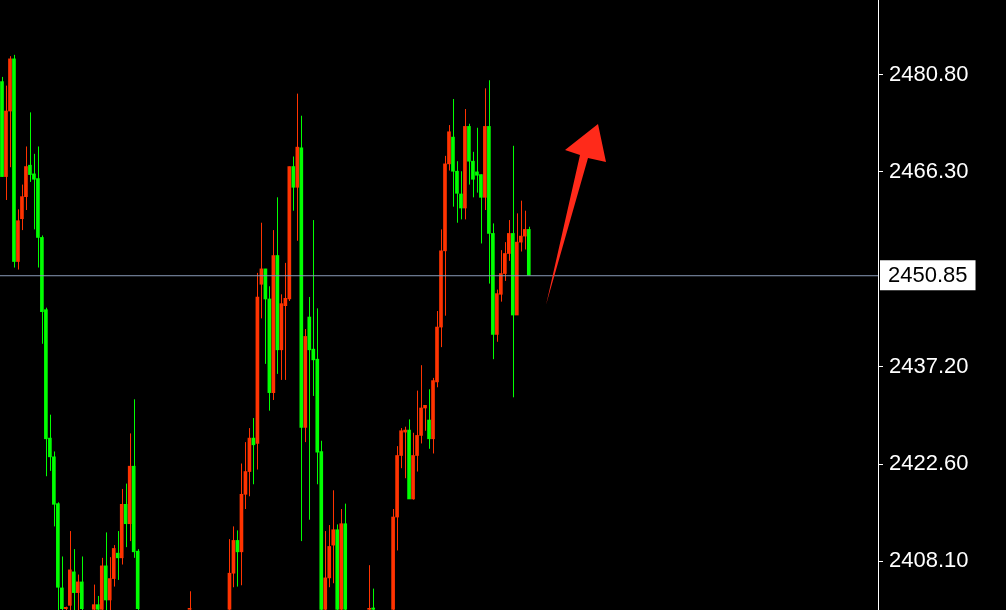 The image size is (1006, 610). What do you see at coordinates (929, 73) in the screenshot?
I see `y-tick-label: 2480.80` at bounding box center [929, 73].